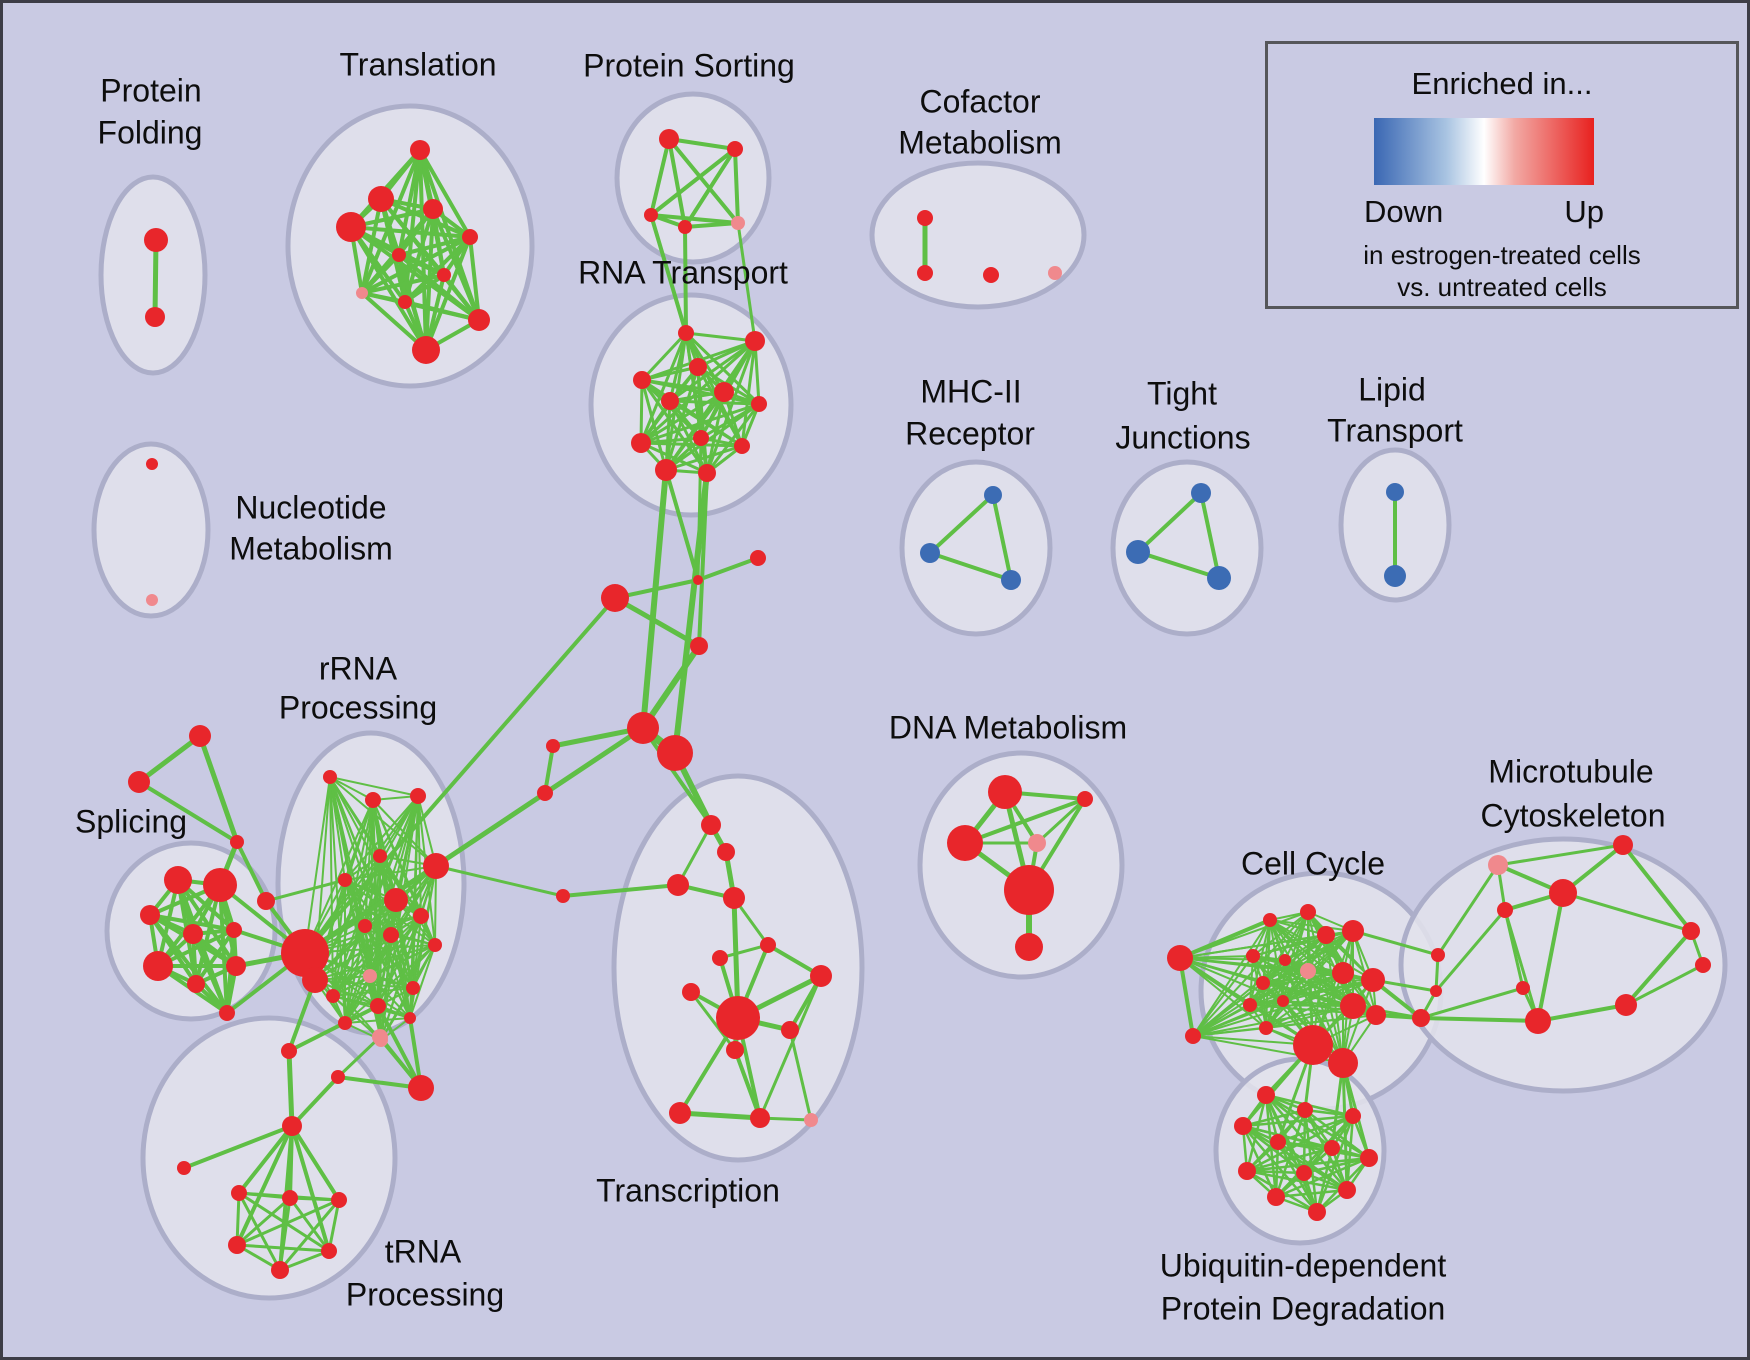 Image resolution: width=1750 pixels, height=1360 pixels. I want to click on nucleotide-metabolism-node, so click(152, 600).